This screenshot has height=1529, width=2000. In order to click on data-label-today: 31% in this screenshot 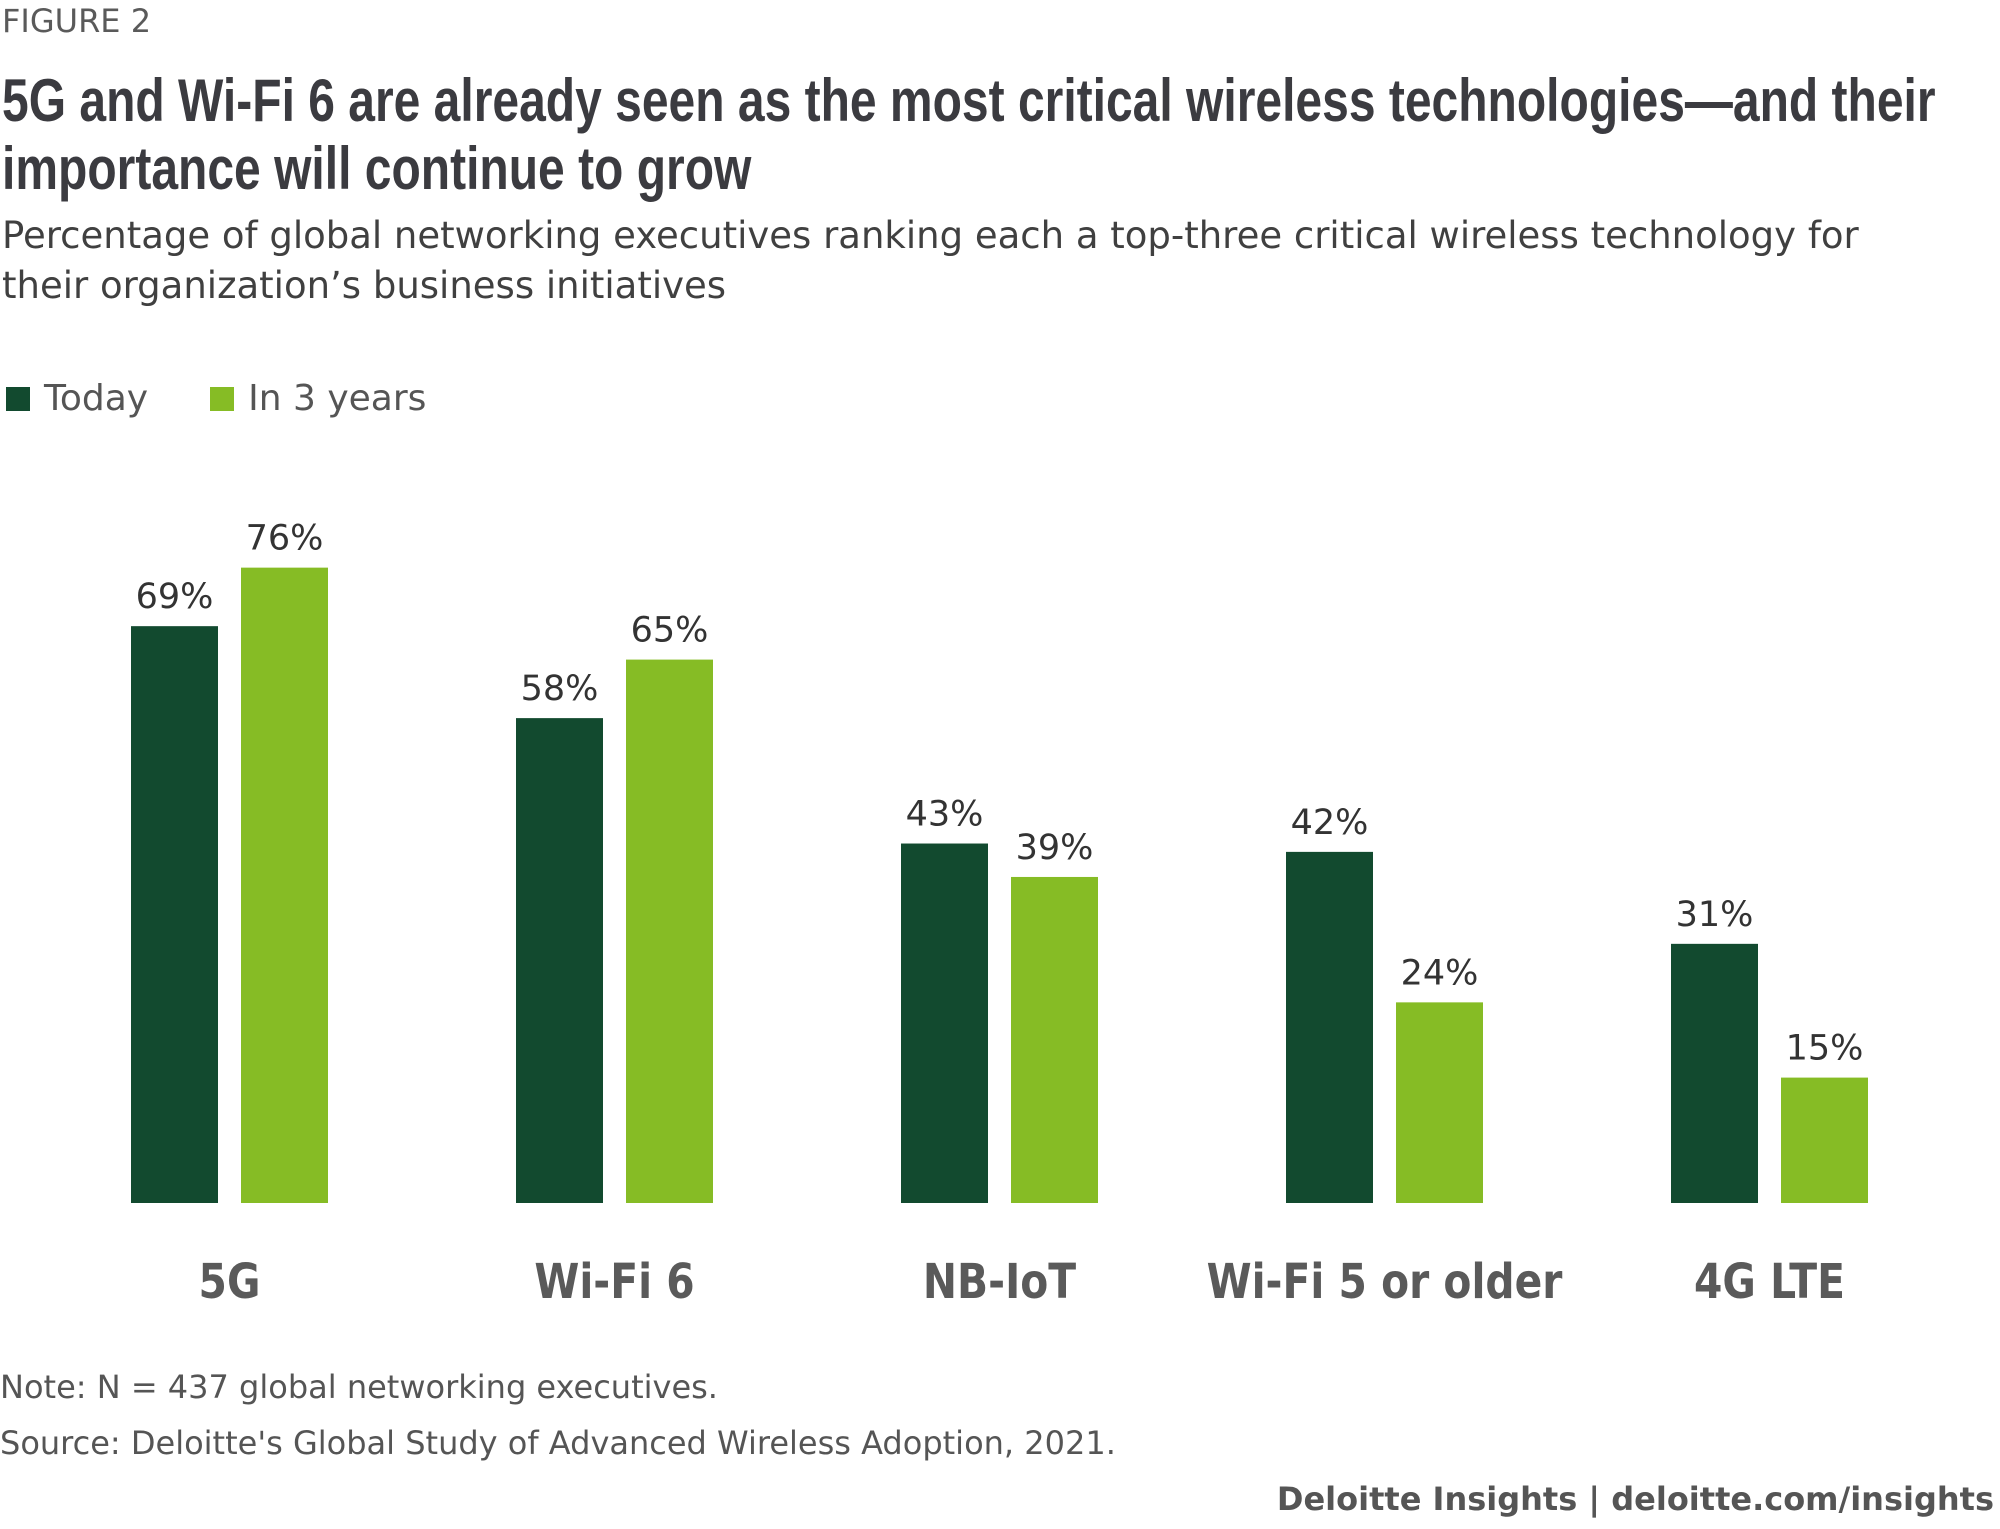, I will do `click(1715, 915)`.